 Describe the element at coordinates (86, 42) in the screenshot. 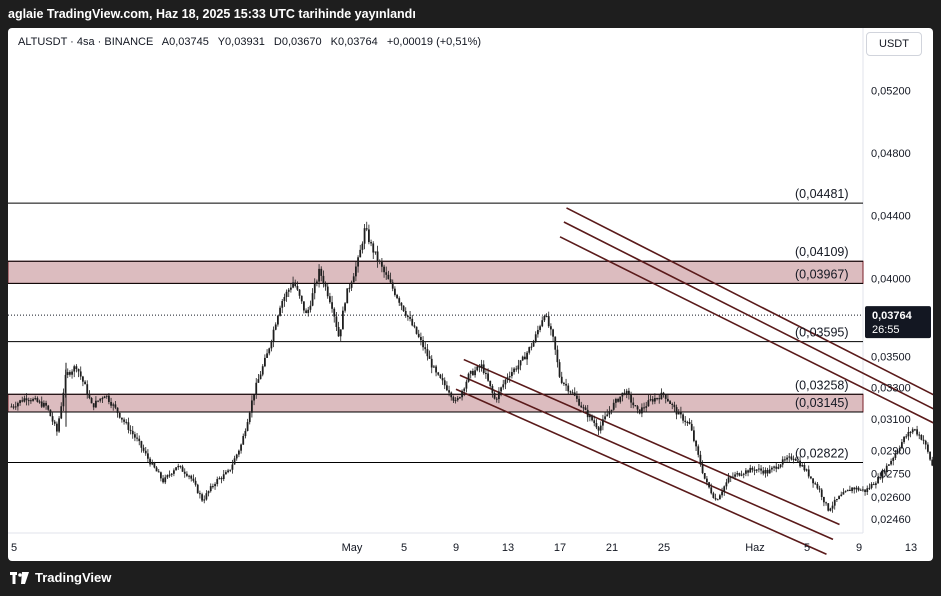

I see `legend-symbol: ALTUSDT · 4sa · BINANCE` at that location.